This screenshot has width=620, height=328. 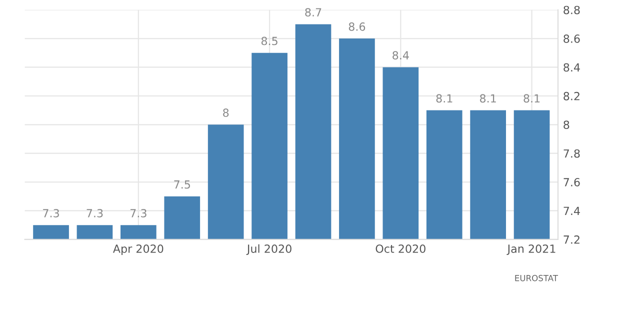 I want to click on y-tick-label: 8.8, so click(x=572, y=10).